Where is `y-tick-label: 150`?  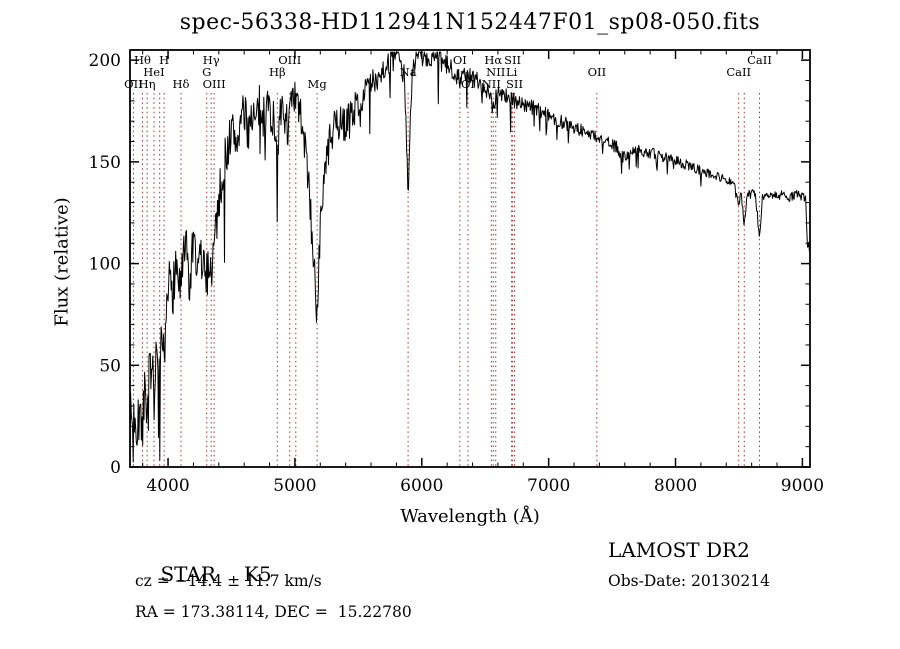
y-tick-label: 150 is located at coordinates (105, 163).